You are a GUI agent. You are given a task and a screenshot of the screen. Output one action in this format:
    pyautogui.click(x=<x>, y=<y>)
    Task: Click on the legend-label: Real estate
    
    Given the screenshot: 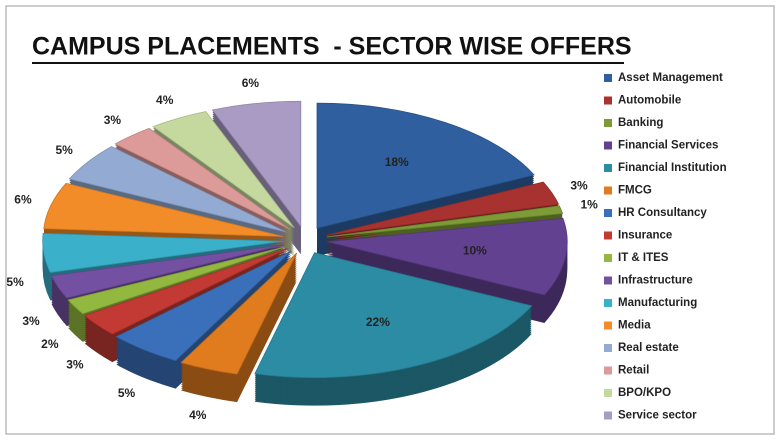 What is the action you would take?
    pyautogui.click(x=648, y=348)
    